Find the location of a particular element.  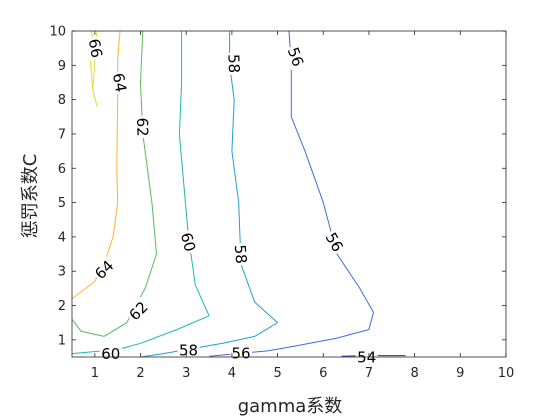

contour-label-60: 60 is located at coordinates (110, 354).